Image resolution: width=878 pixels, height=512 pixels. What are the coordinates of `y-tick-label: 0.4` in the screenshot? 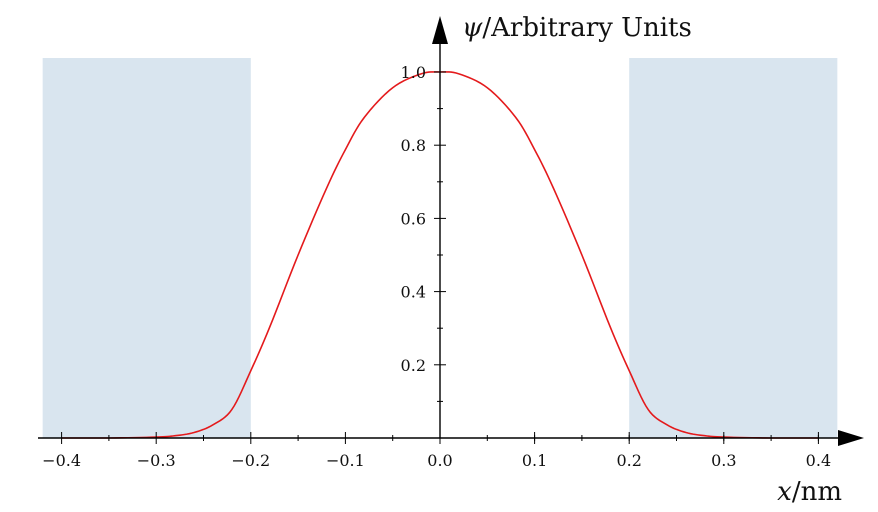 It's located at (413, 292).